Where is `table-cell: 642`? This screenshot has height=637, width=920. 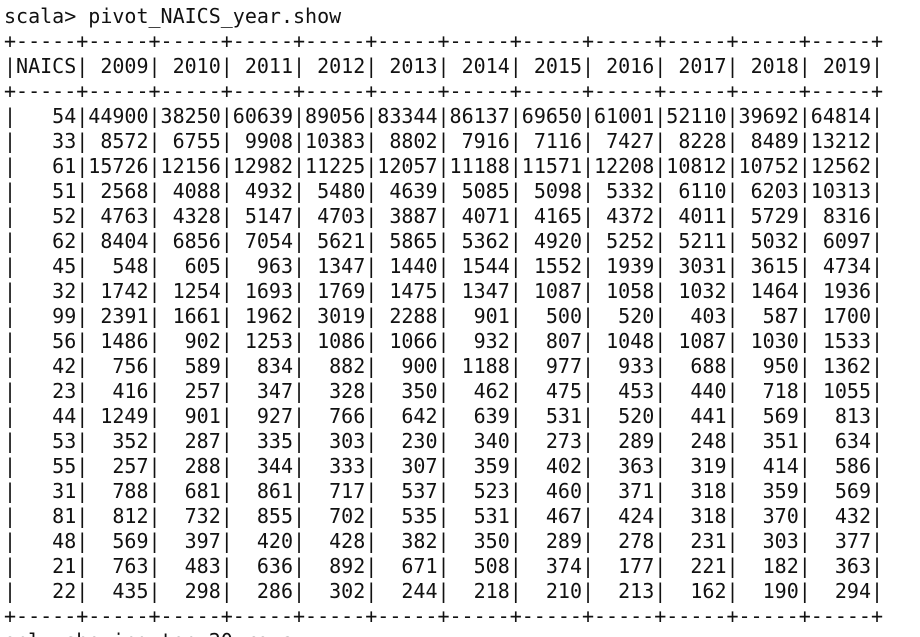 table-cell: 642 is located at coordinates (419, 416).